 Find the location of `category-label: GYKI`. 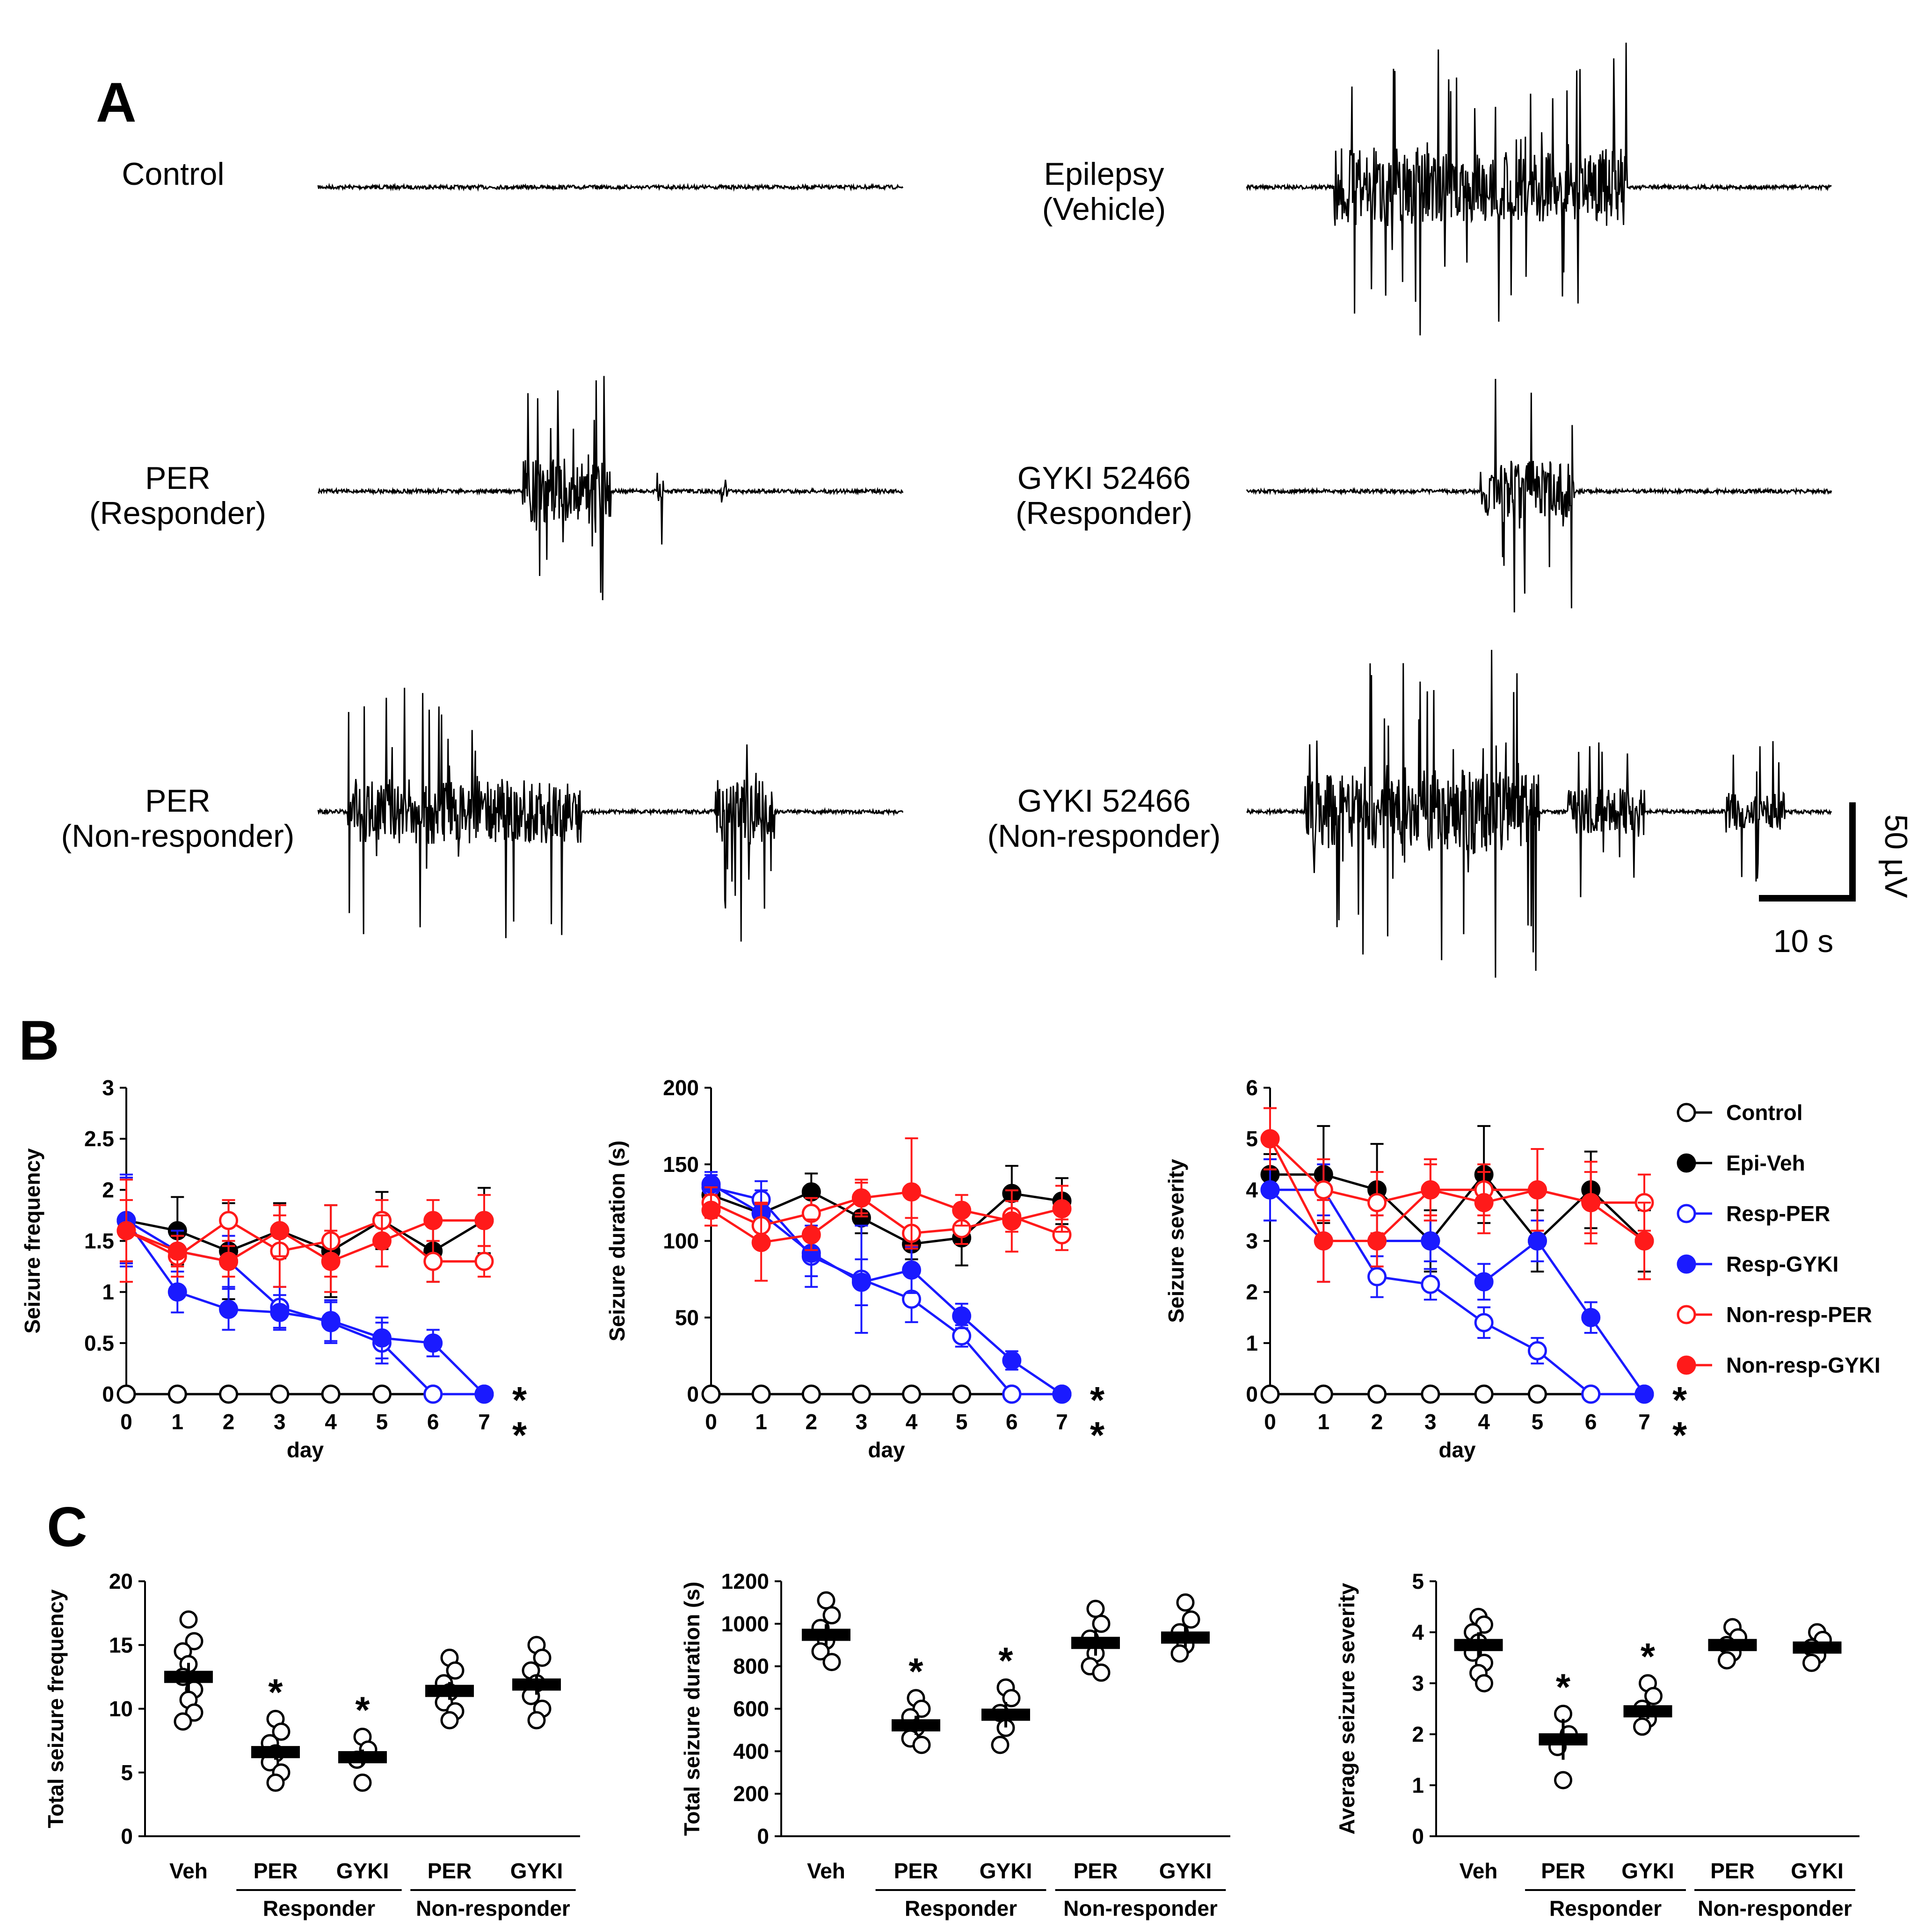

category-label: GYKI is located at coordinates (1648, 1871).